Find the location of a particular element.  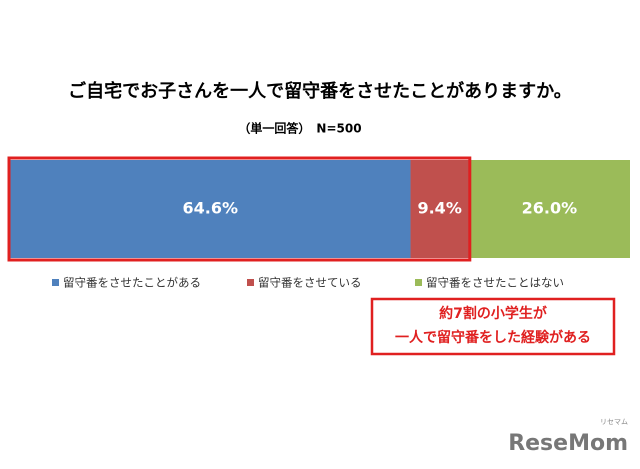

legend-label: 留守番をさせたことはない is located at coordinates (495, 283).